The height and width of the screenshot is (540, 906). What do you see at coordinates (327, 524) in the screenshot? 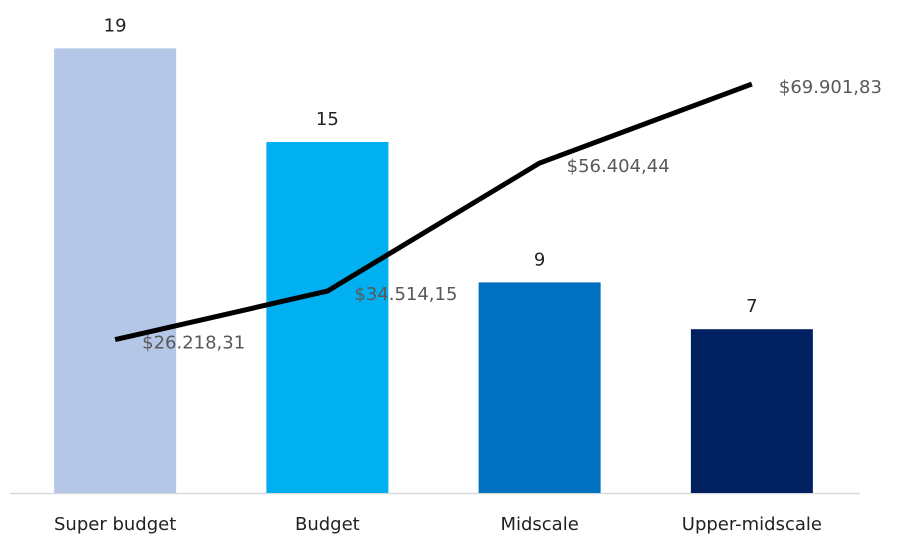
I see `x-tick-label: Budget` at bounding box center [327, 524].